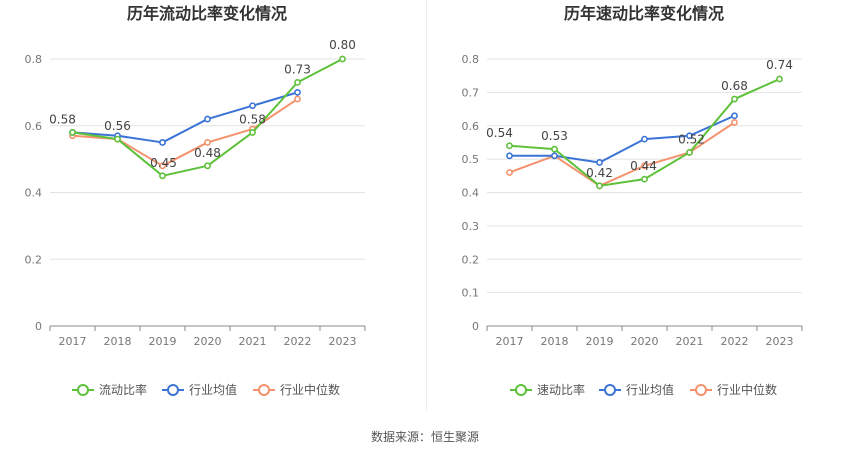 This screenshot has width=850, height=463. What do you see at coordinates (34, 126) in the screenshot?
I see `chart1-y-tick-label: 0.6` at bounding box center [34, 126].